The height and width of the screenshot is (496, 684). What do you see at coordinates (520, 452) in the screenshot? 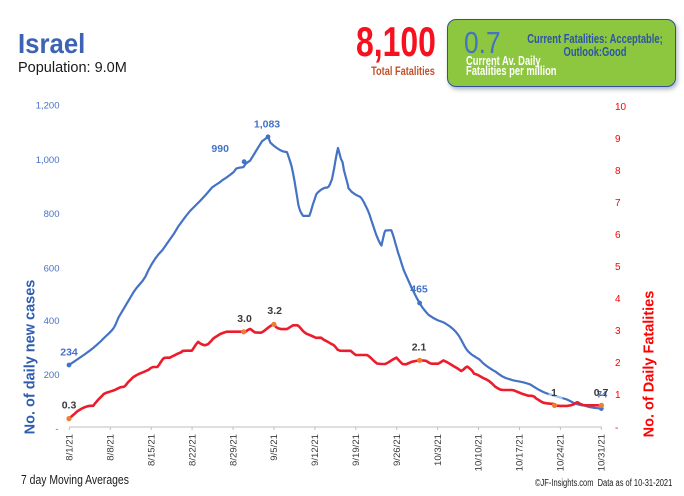
I see `svg-text: 10/17/21` at bounding box center [520, 452].